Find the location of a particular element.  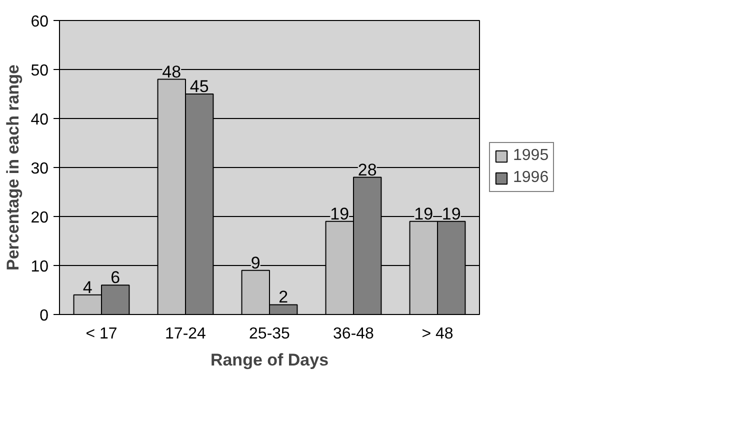

y-tick-label: 40 is located at coordinates (39, 120).